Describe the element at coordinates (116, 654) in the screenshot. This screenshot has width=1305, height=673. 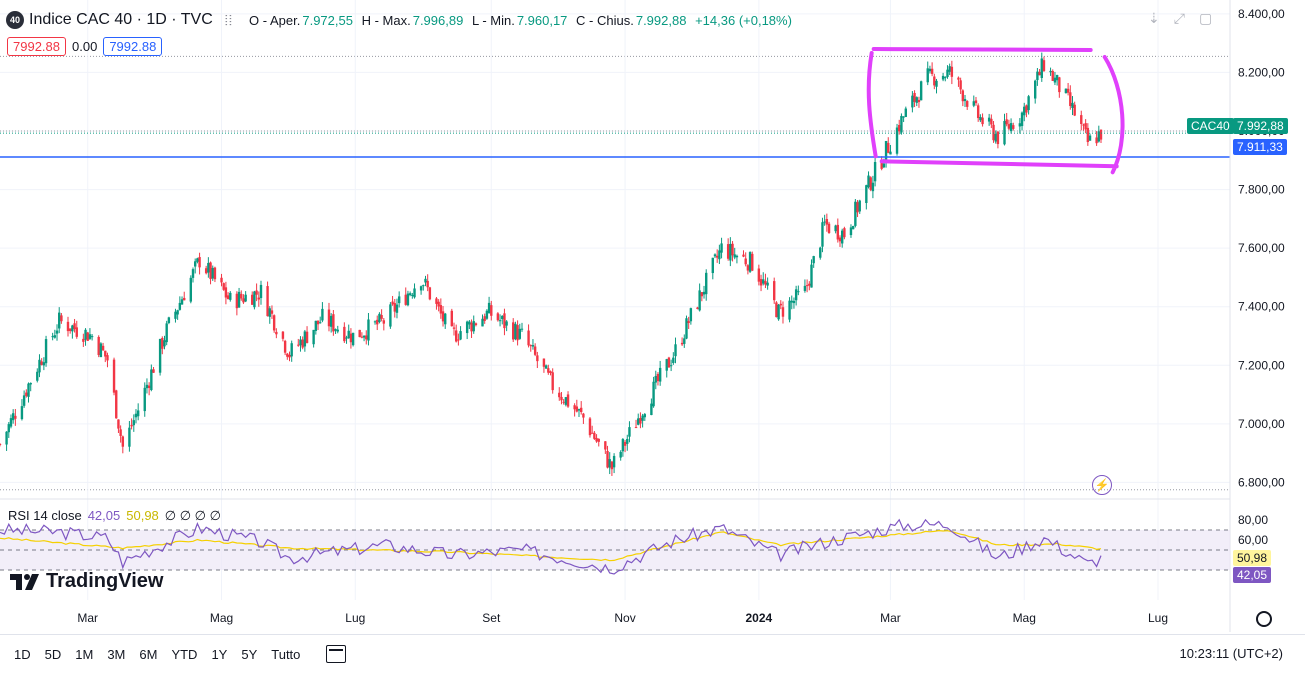
I see `range-3m: 3M` at that location.